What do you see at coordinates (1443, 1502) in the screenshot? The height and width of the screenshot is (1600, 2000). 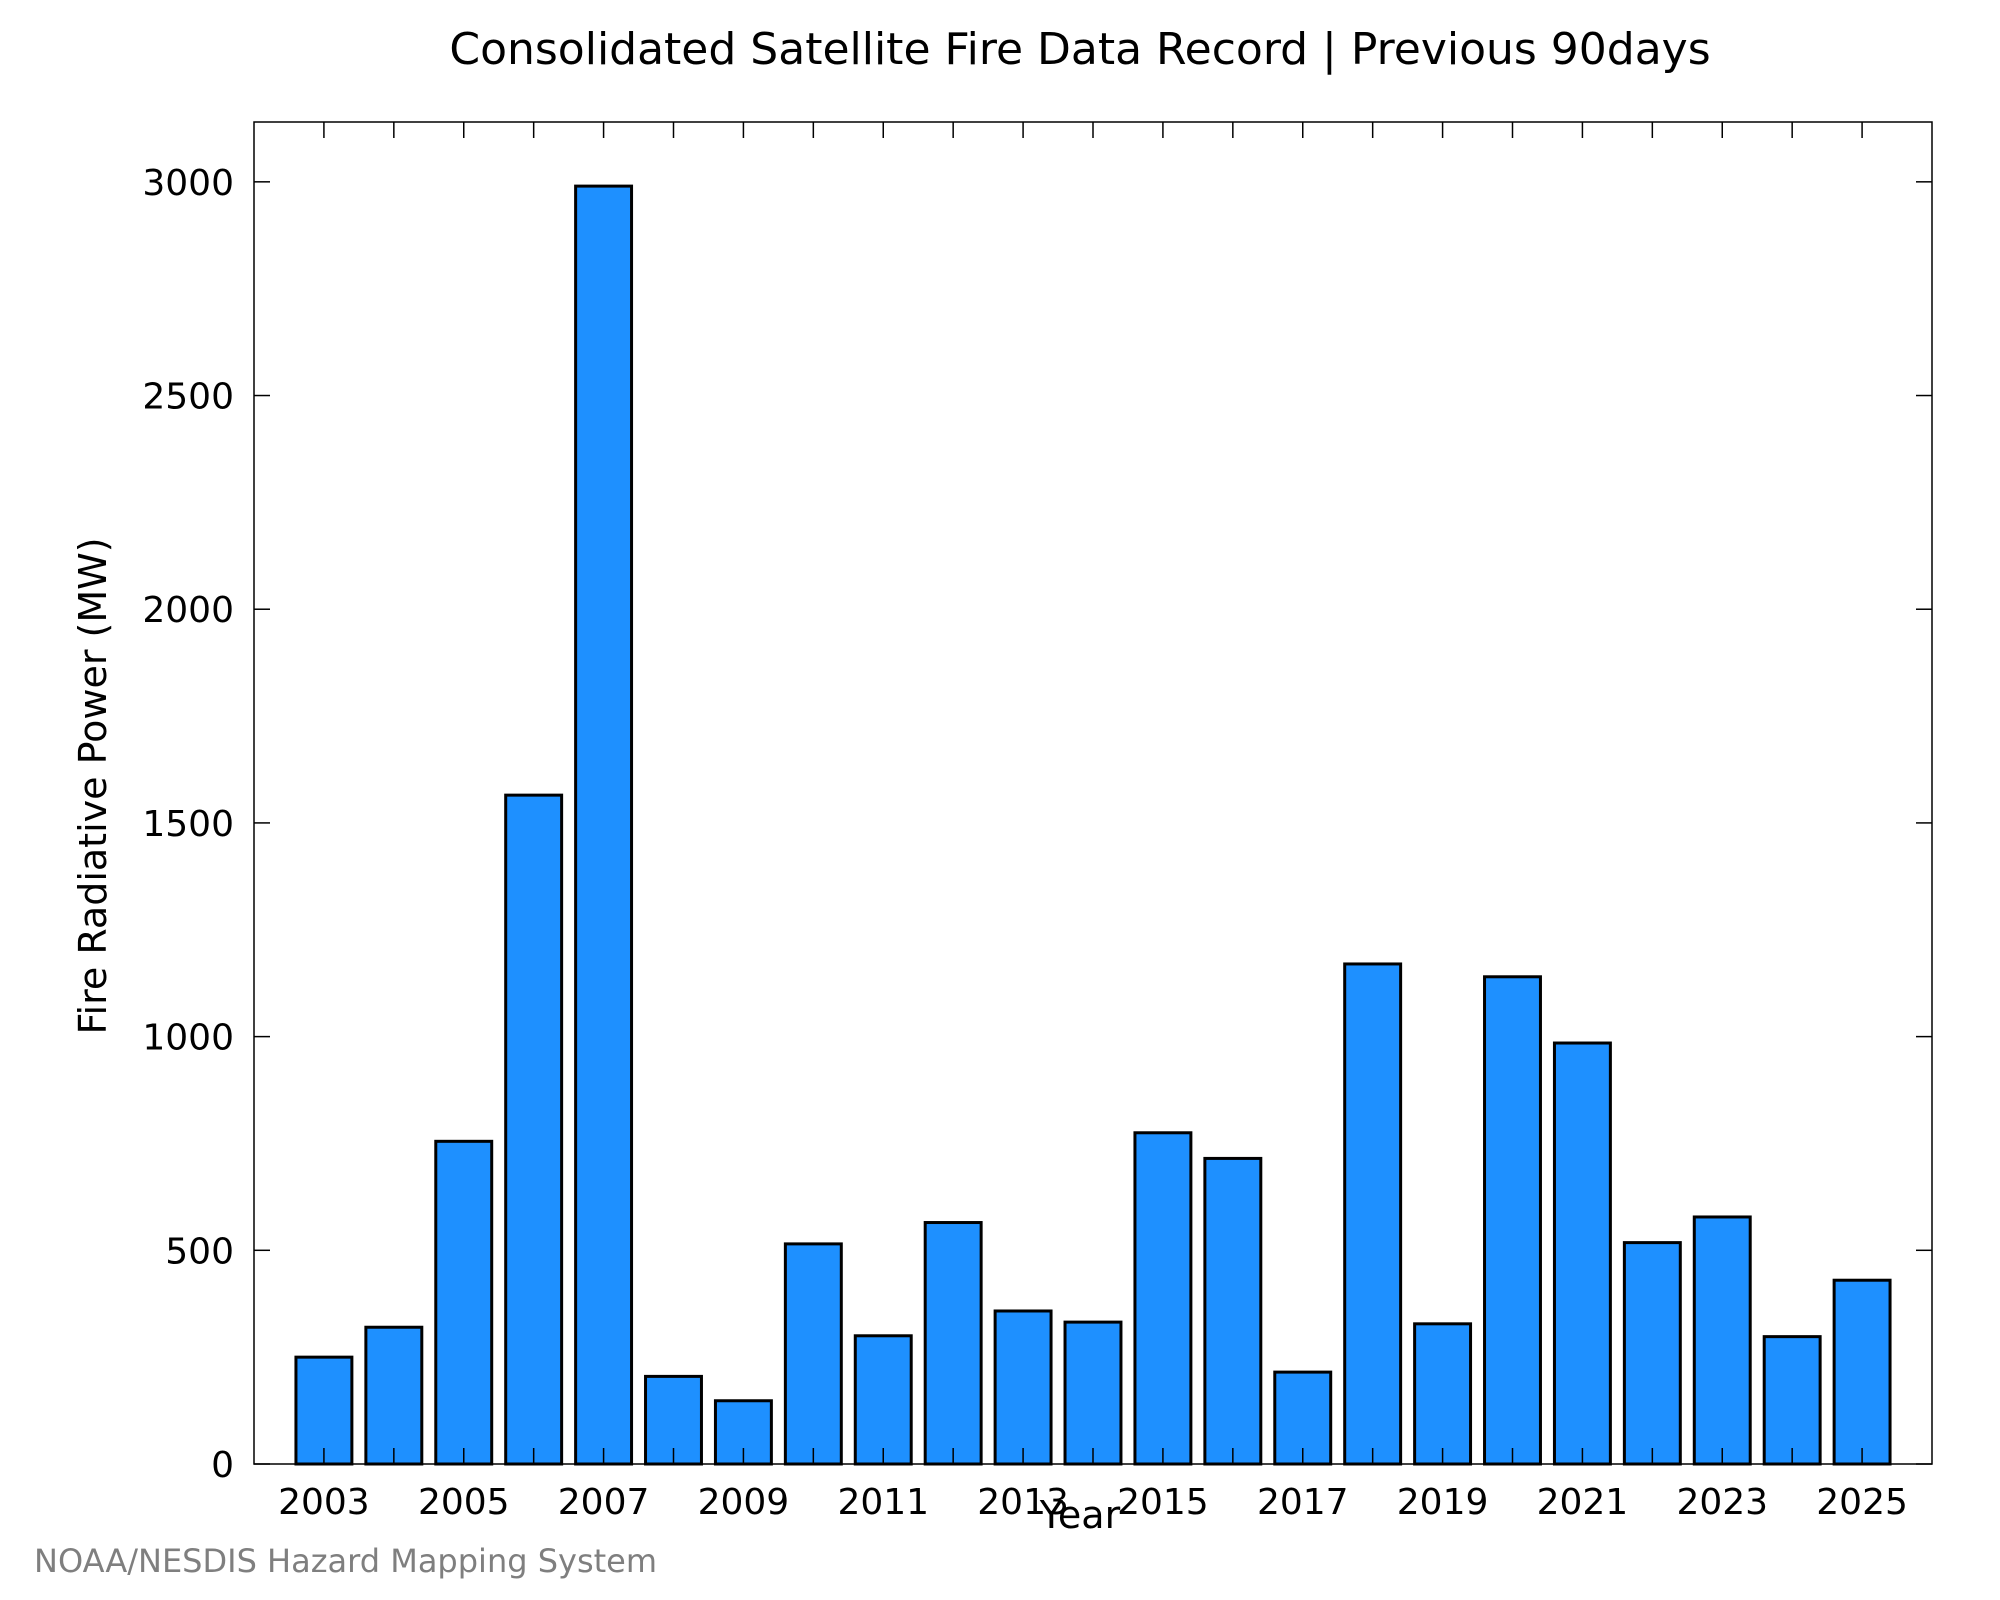 I see `x-tick-label-2019: 2019` at bounding box center [1443, 1502].